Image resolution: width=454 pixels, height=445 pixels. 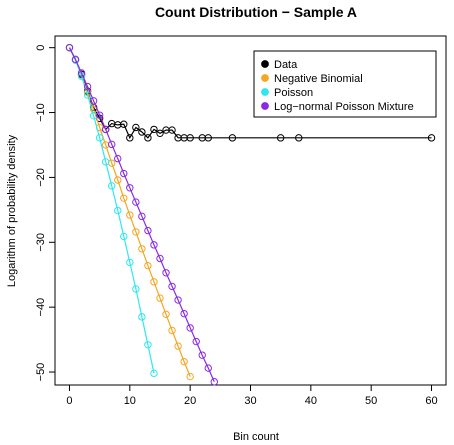 I want to click on x-tick-label: 40, so click(x=311, y=401).